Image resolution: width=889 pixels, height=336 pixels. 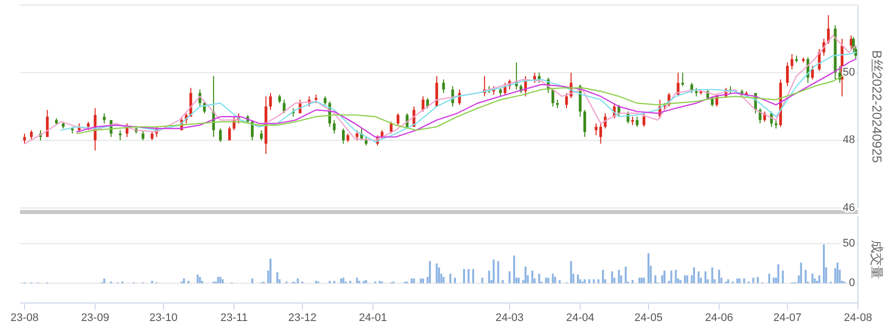 What do you see at coordinates (580, 318) in the screenshot?
I see `x-tick-label: 24-04` at bounding box center [580, 318].